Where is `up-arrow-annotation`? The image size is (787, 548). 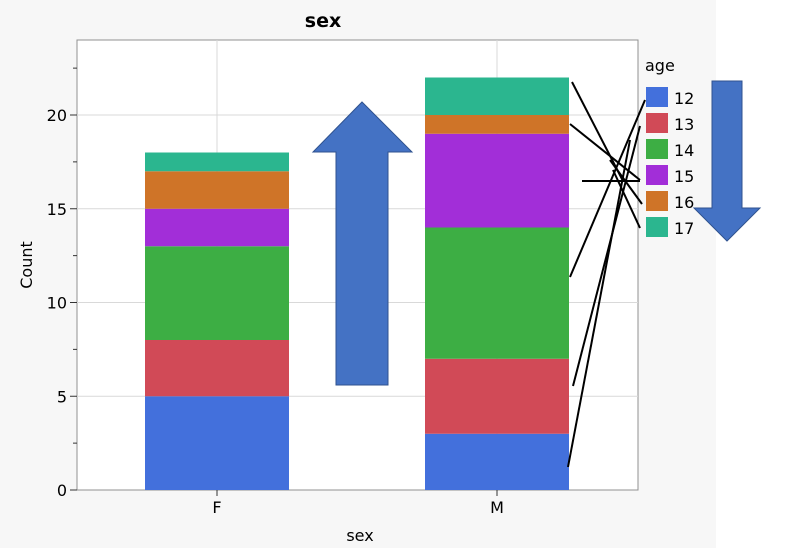 up-arrow-annotation is located at coordinates (362, 243).